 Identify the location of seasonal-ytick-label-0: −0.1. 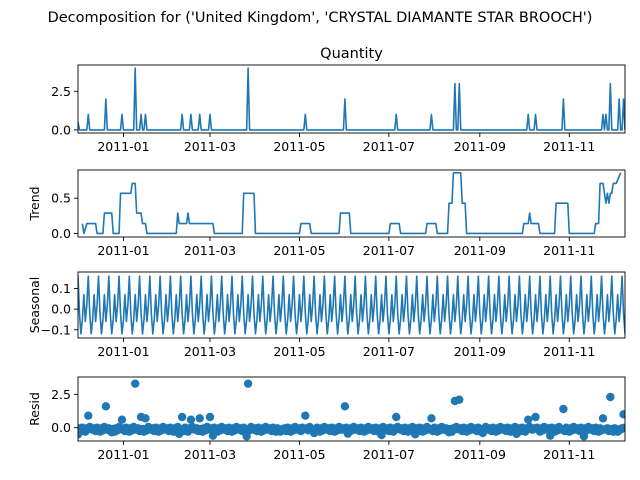
(56, 329).